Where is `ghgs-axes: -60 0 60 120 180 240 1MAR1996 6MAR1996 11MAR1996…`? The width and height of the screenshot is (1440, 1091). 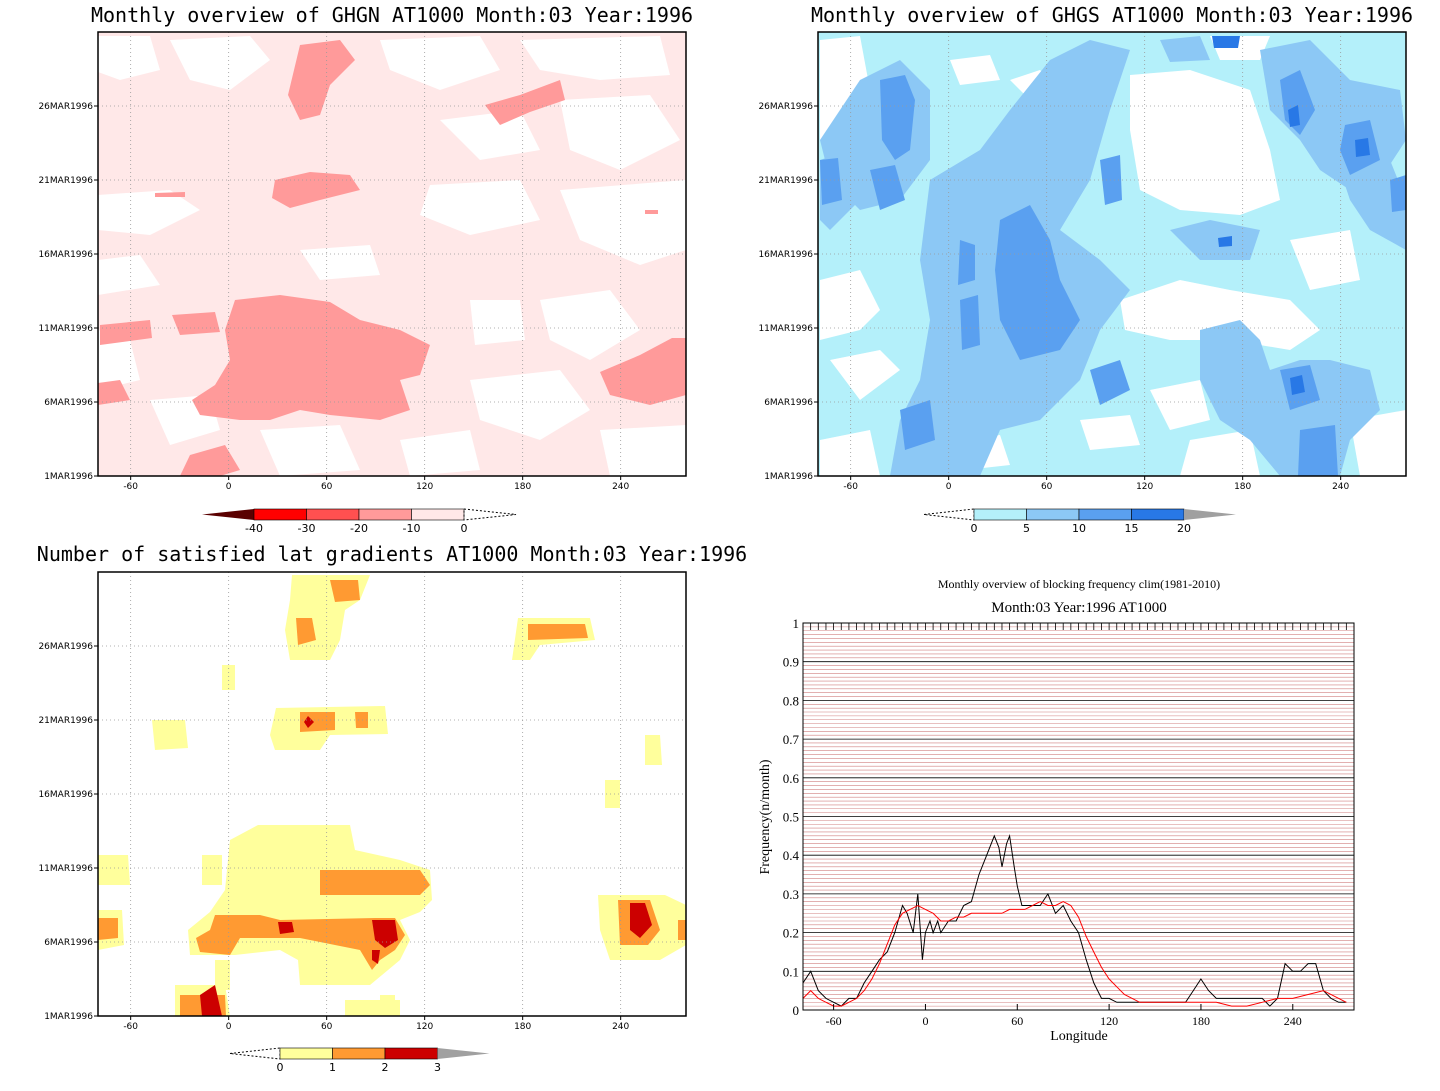 ghgs-axes: -60 0 60 120 180 240 1MAR1996 6MAR1996 11MAR1996… is located at coordinates (1053, 297).